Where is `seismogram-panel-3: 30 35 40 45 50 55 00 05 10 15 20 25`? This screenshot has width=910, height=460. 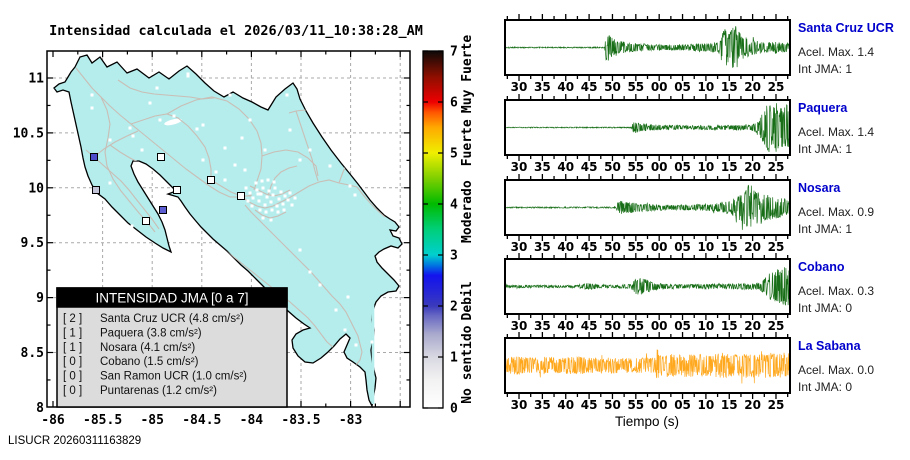 seismogram-panel-3: 30 35 40 45 50 55 00 05 10 15 20 25 is located at coordinates (647, 214).